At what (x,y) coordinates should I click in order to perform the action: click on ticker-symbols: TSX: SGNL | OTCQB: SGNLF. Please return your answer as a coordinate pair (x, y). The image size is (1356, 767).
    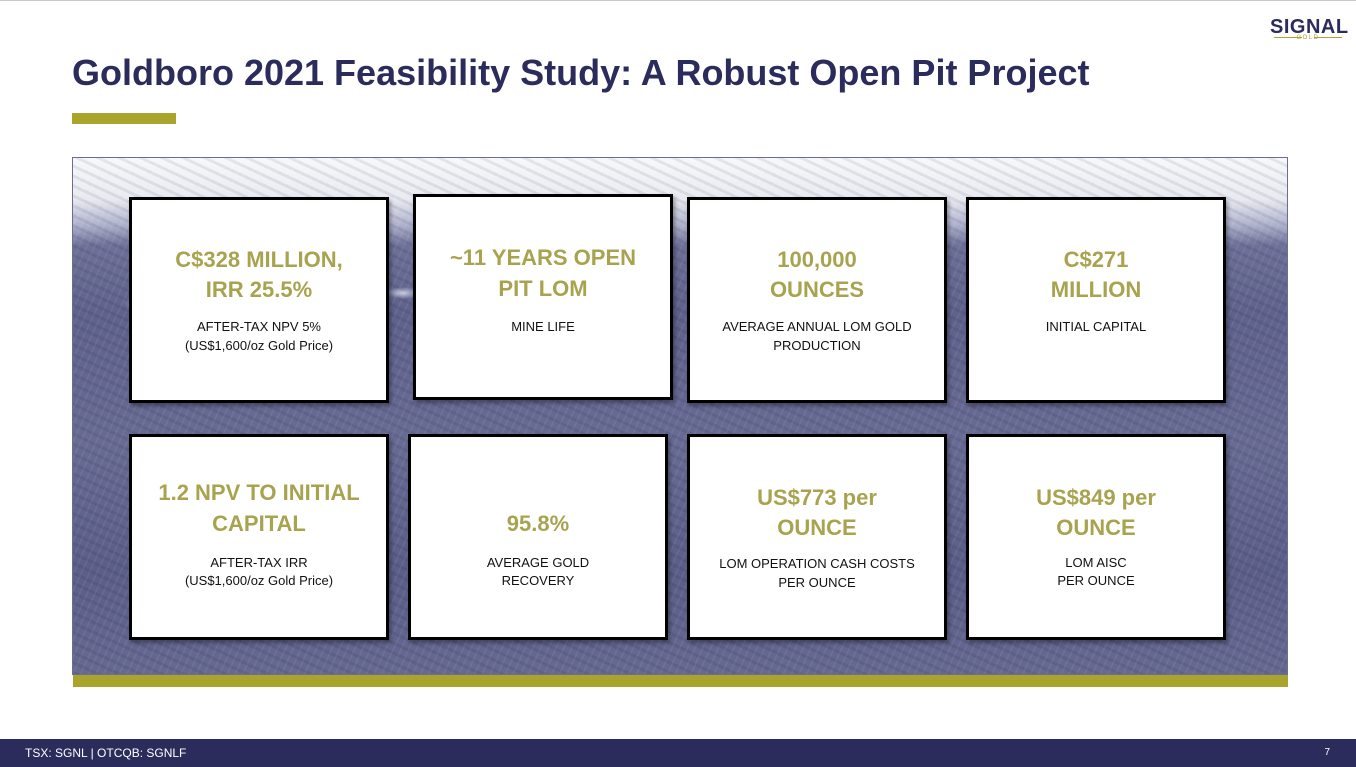
    Looking at the image, I should click on (106, 753).